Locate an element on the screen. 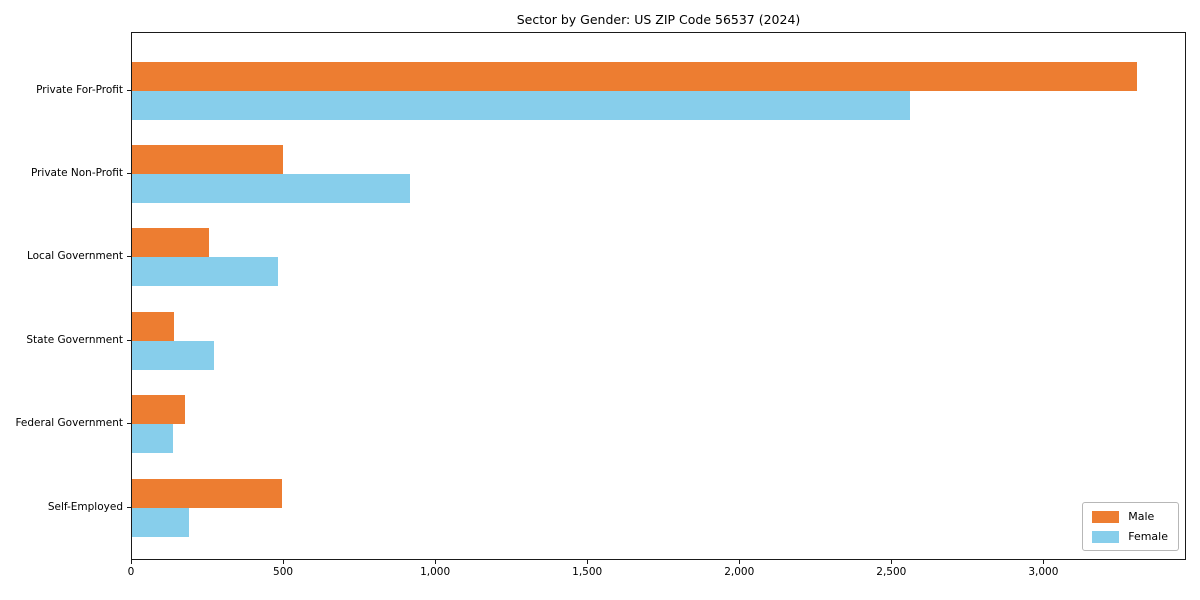  legend-item-male: Male is located at coordinates (1130, 516).